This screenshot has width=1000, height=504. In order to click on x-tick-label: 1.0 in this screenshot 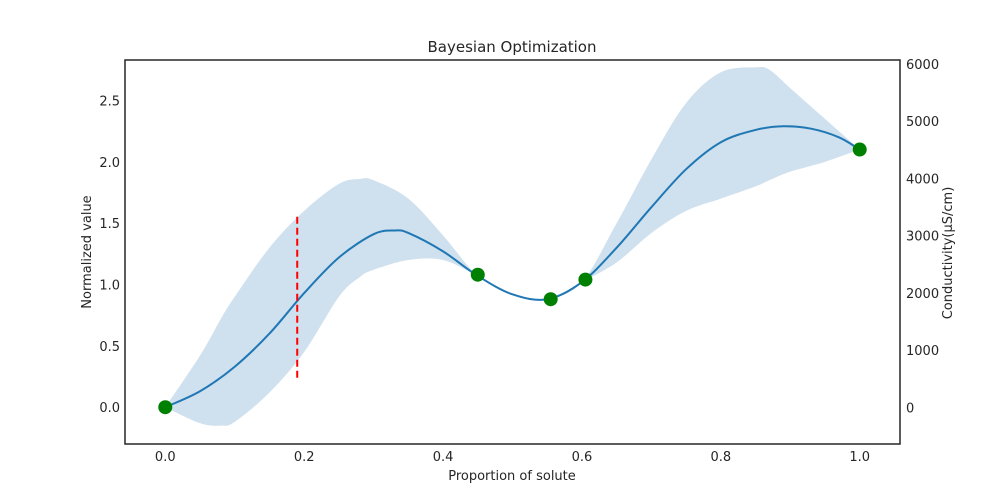, I will do `click(859, 457)`.